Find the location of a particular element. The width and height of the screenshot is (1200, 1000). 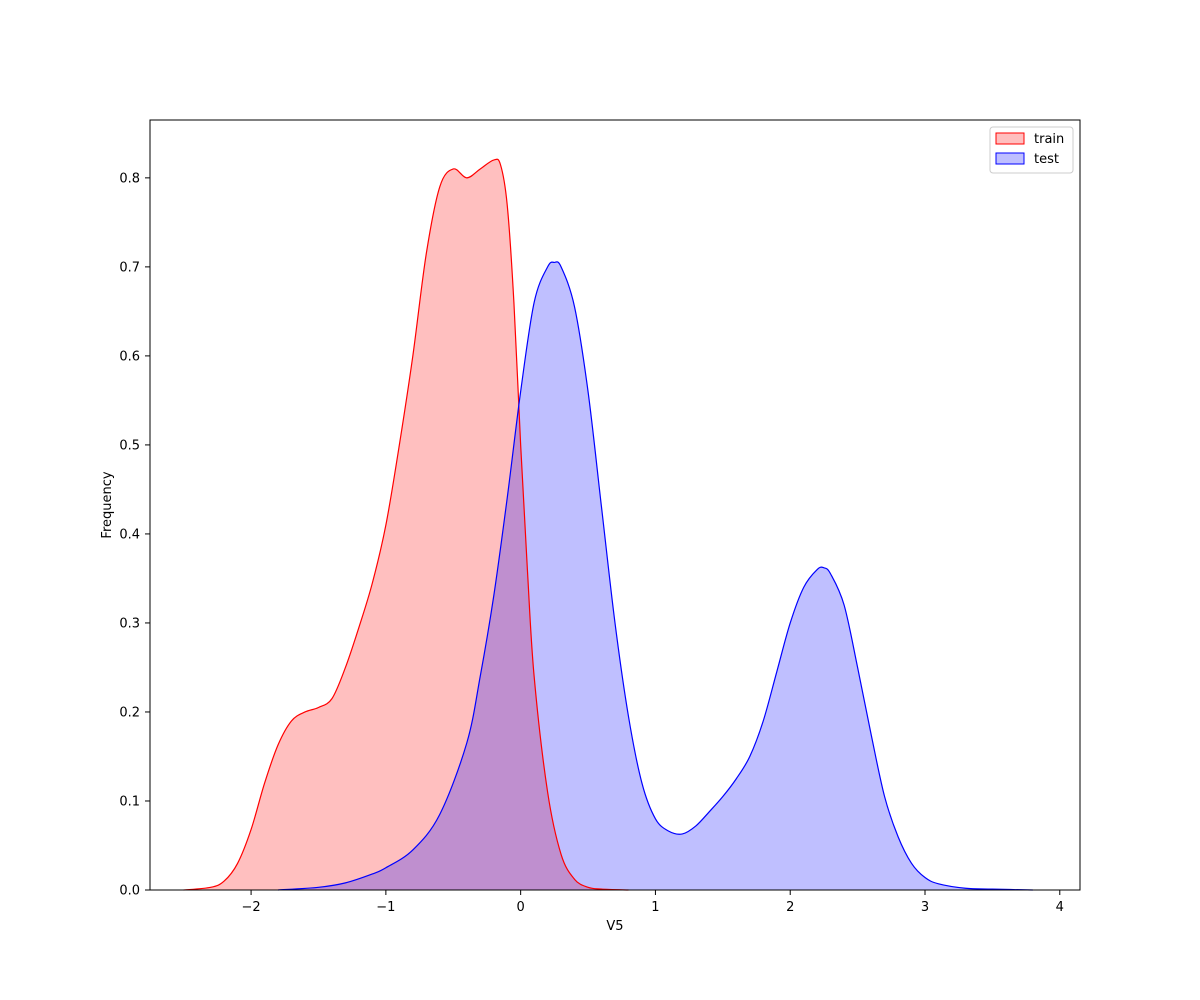

legend-label-test: test is located at coordinates (1046, 159).